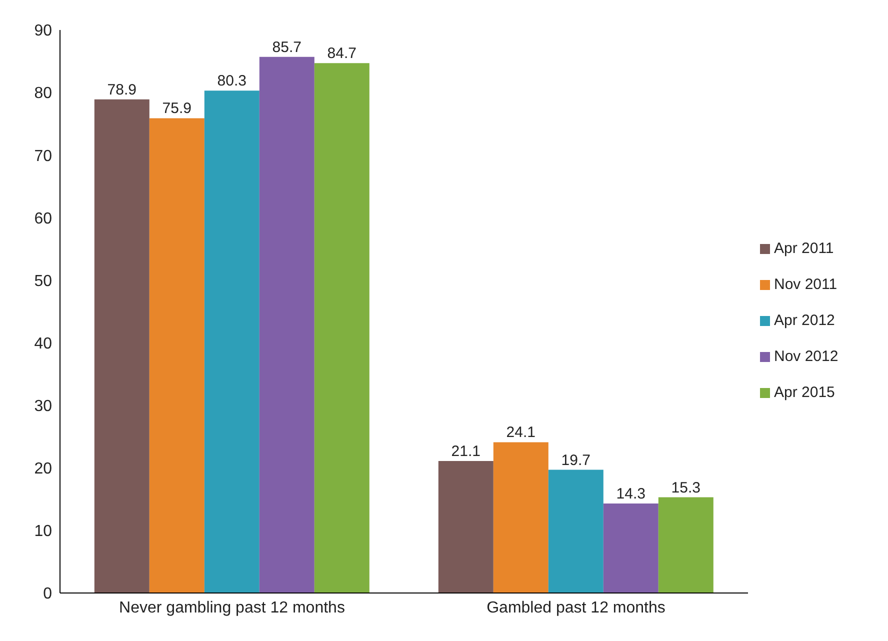 This screenshot has width=888, height=641. What do you see at coordinates (631, 494) in the screenshot?
I see `data-label: 14.3` at bounding box center [631, 494].